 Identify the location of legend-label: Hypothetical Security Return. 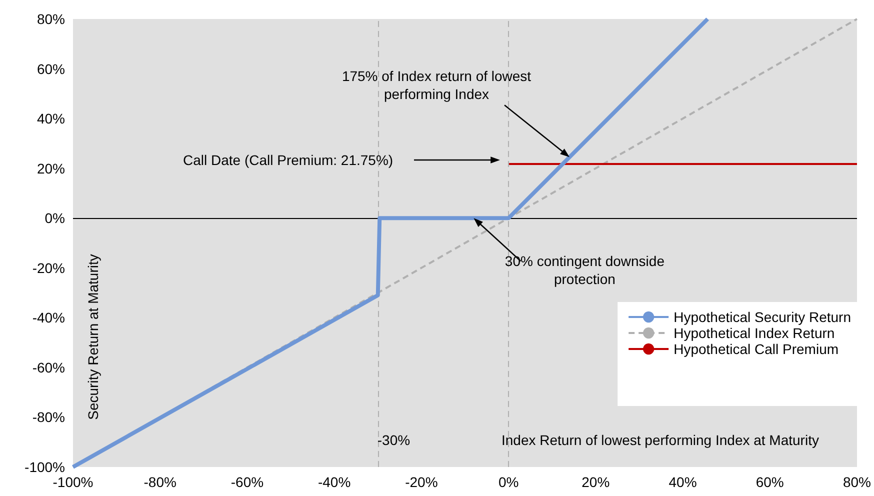
(763, 317).